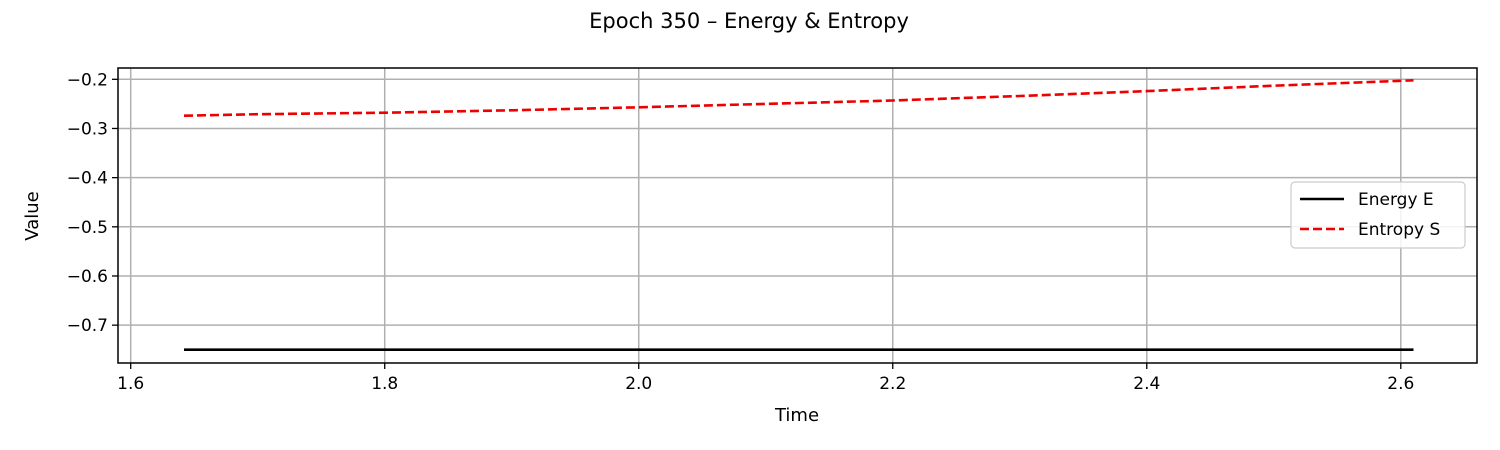  I want to click on y-tick-label: −0.3, so click(87, 129).